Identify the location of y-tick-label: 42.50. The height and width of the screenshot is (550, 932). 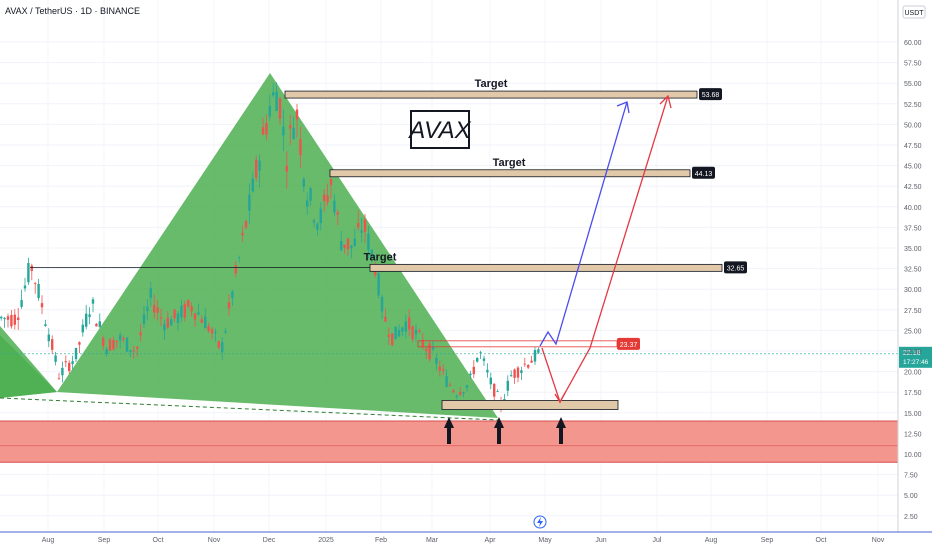
(913, 187).